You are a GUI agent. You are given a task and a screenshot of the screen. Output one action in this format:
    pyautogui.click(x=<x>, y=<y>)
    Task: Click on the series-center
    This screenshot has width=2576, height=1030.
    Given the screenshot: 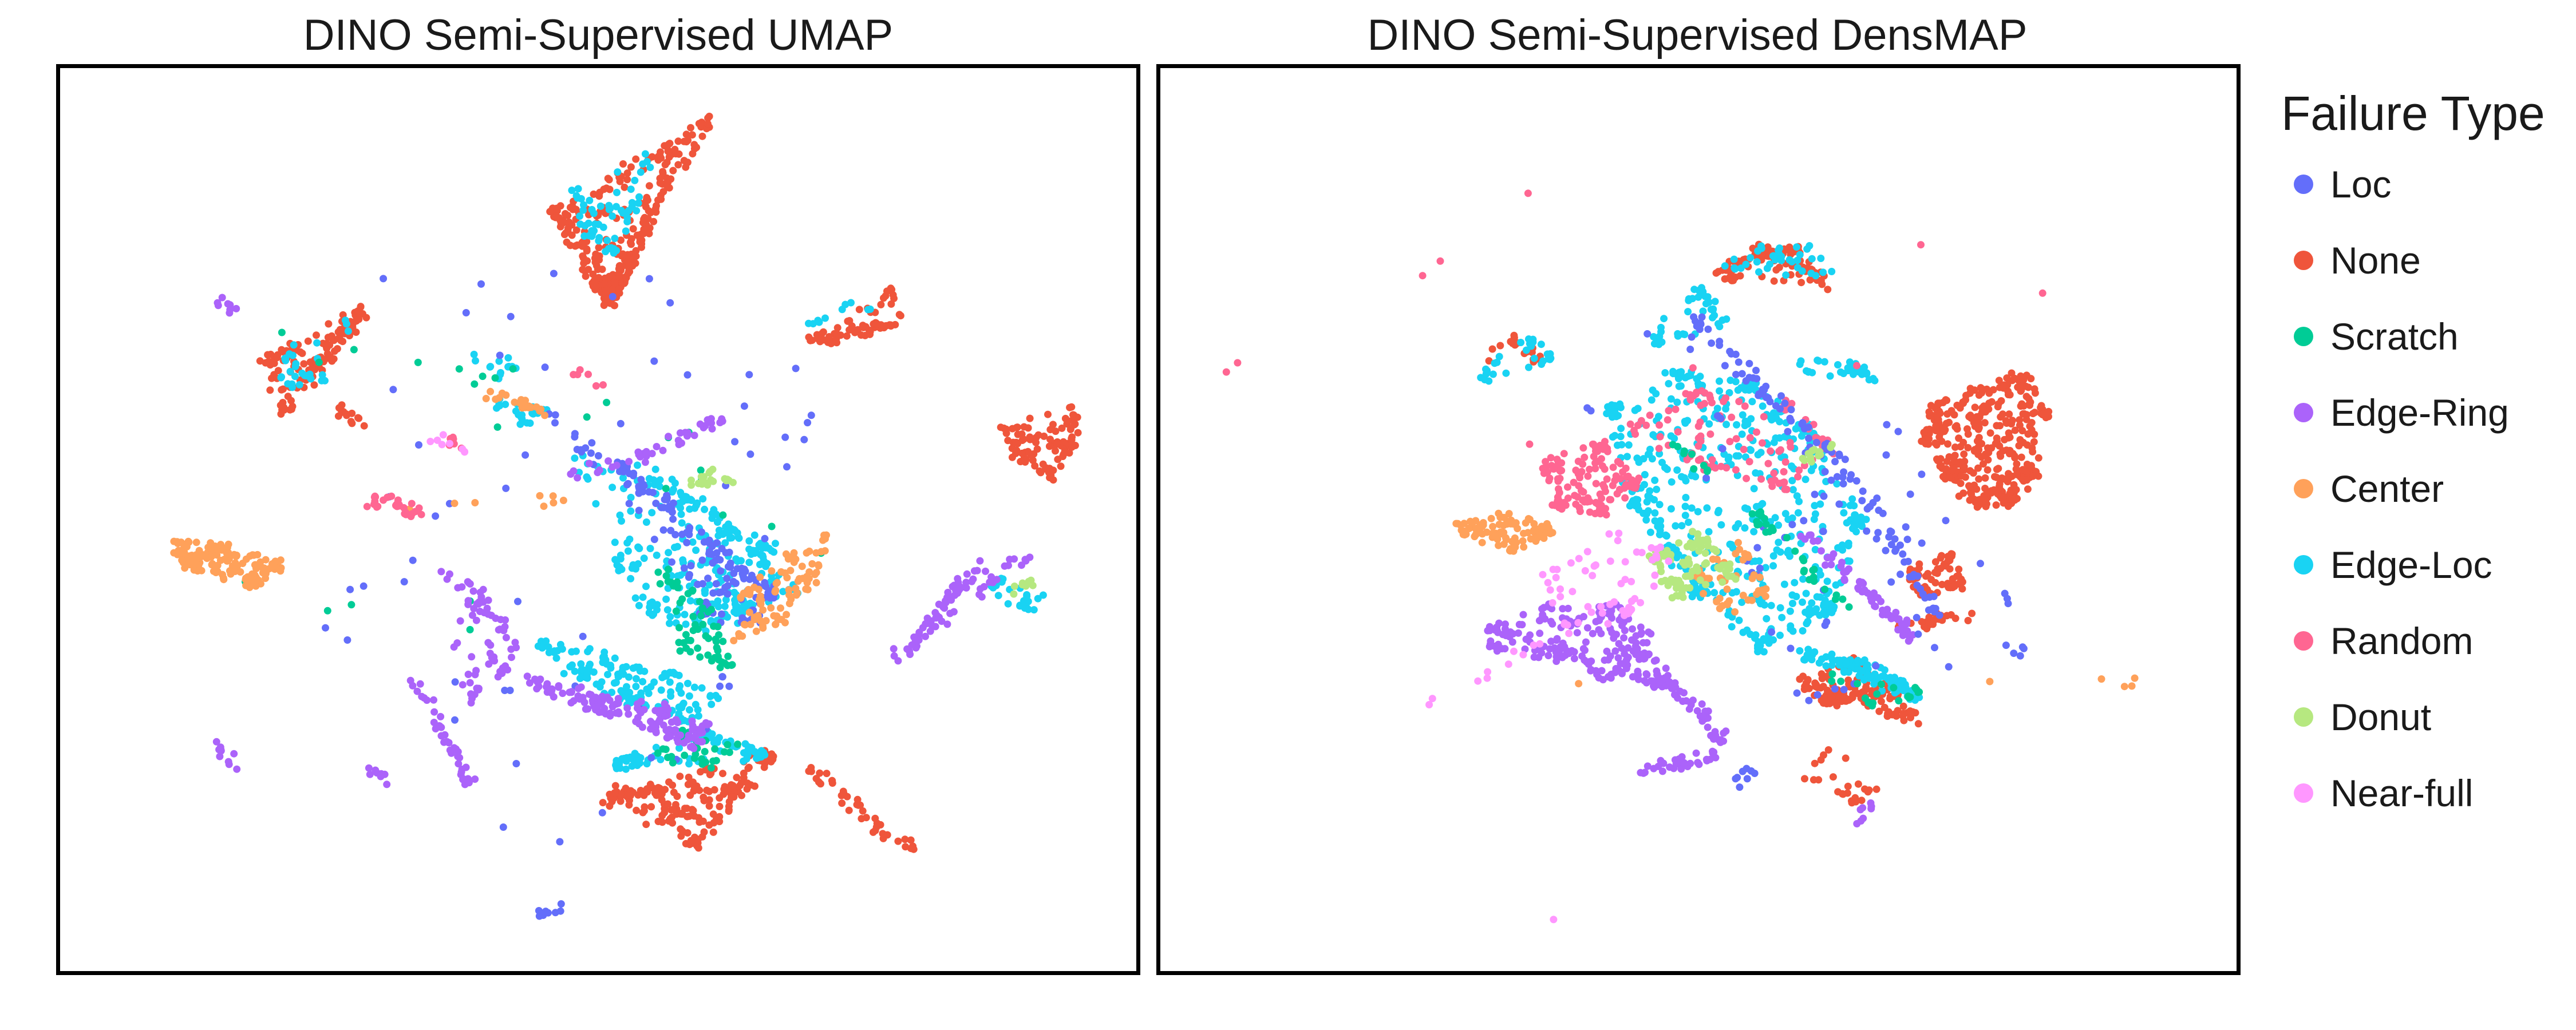 What is the action you would take?
    pyautogui.click(x=500, y=515)
    